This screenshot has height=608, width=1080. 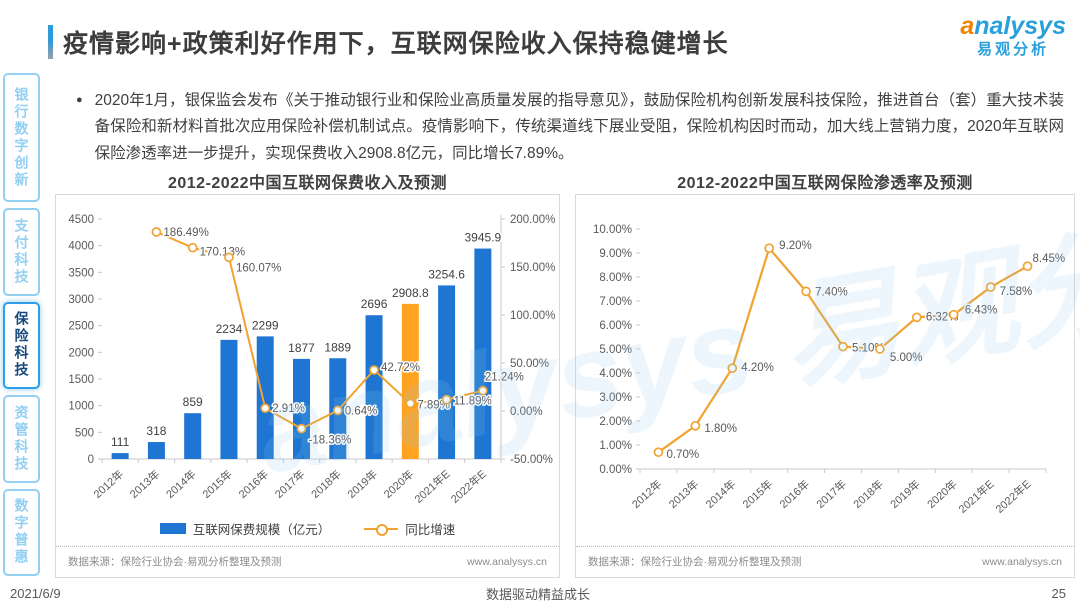 I want to click on sidebar-item-label: 资管科技, so click(x=21, y=438).